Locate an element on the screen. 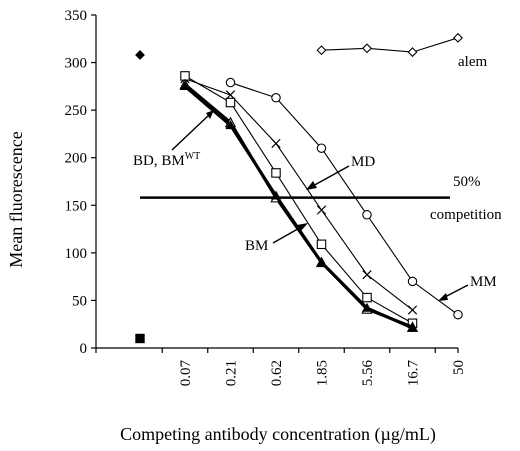 This screenshot has width=520, height=451. control-1-point is located at coordinates (140, 55).